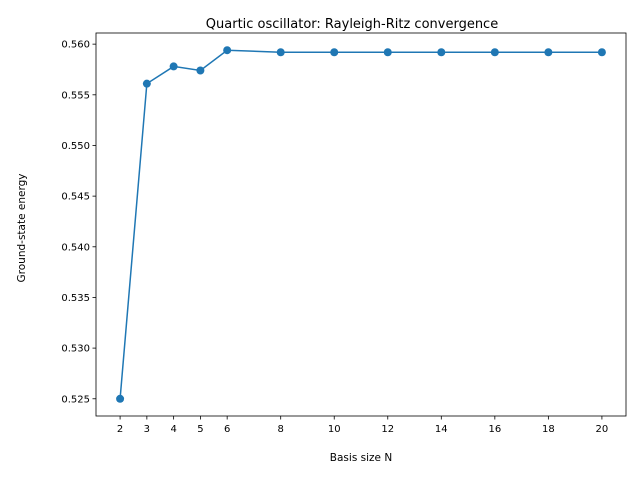  Describe the element at coordinates (602, 429) in the screenshot. I see `x-tick-label: 20` at that location.